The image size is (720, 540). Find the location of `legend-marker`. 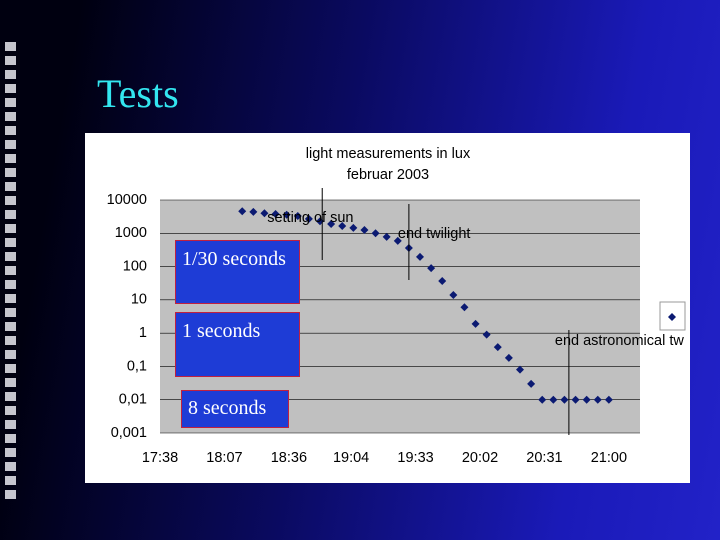

legend-marker is located at coordinates (672, 317).